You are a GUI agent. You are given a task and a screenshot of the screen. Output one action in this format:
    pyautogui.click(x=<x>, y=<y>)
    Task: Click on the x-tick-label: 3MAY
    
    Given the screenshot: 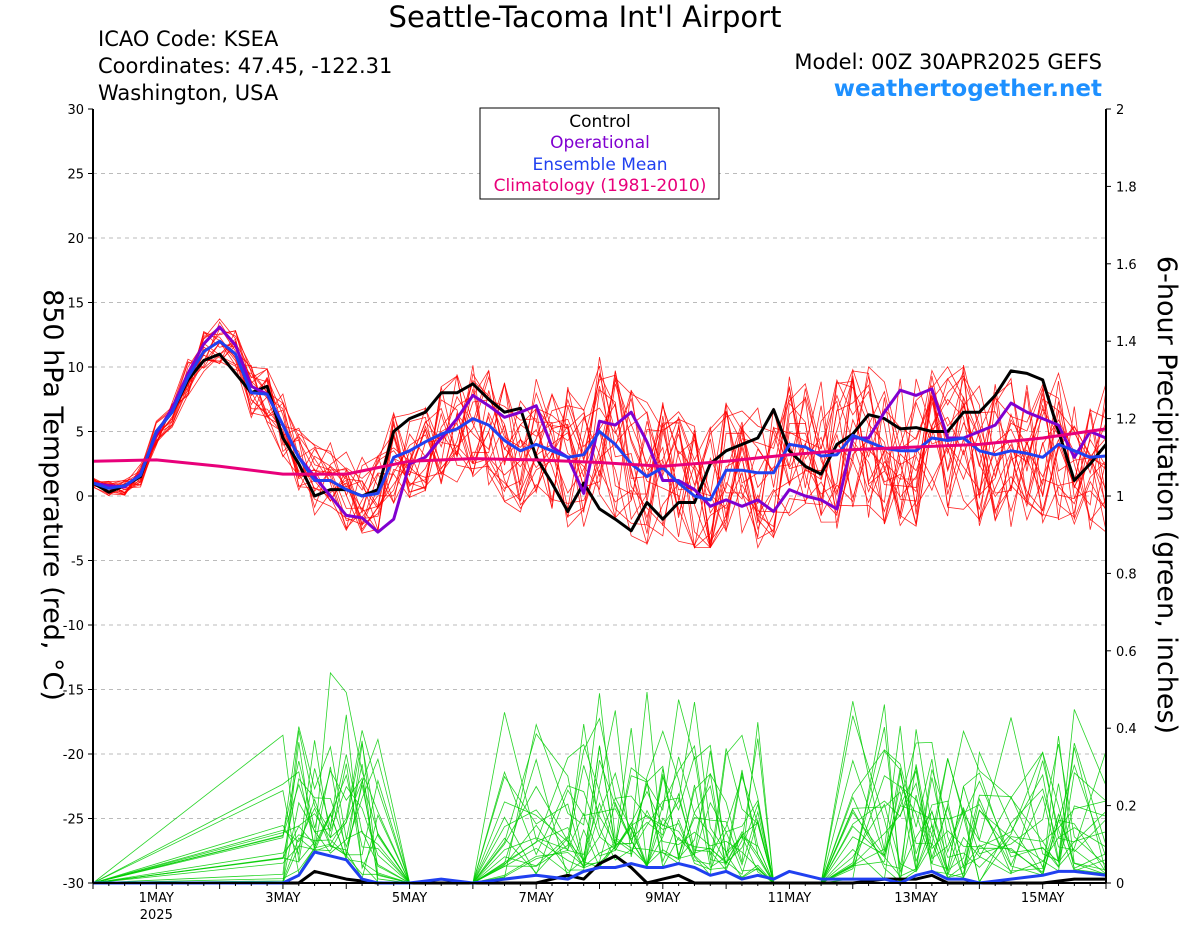 What is the action you would take?
    pyautogui.click(x=282, y=898)
    